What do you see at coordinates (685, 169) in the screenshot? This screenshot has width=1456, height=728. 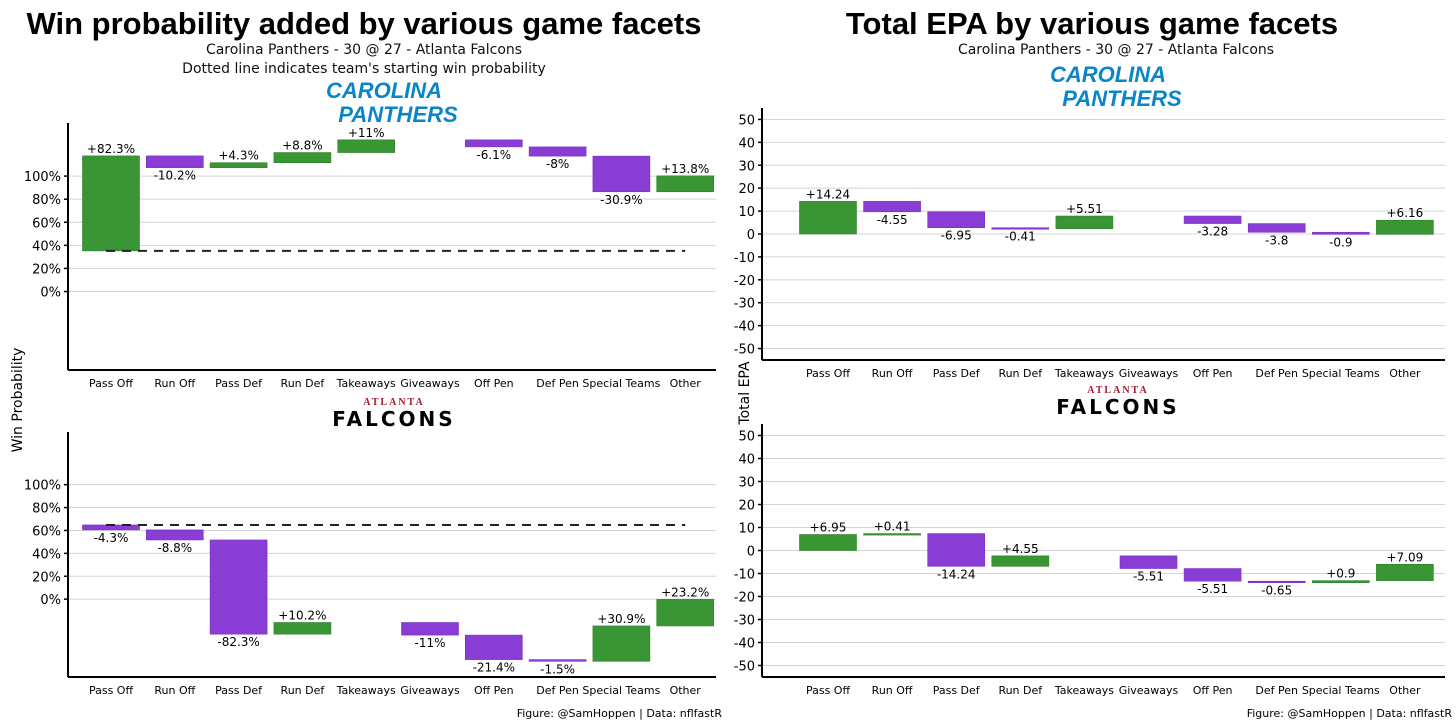 I see `bar-value-label: +13.8%` at bounding box center [685, 169].